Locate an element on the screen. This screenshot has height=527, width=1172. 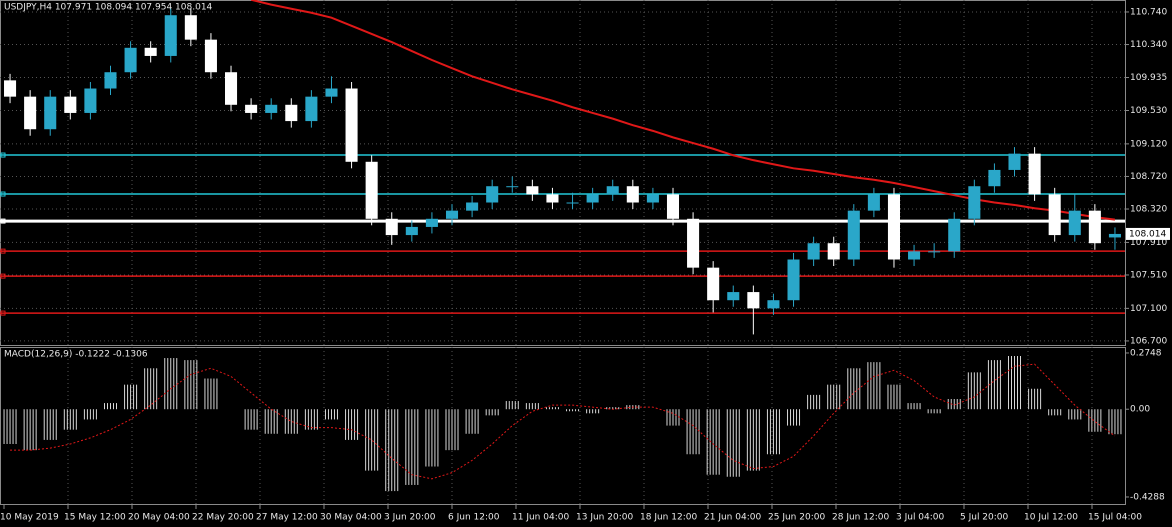
x-tick-label: 3 Jul 04:00 is located at coordinates (920, 518).